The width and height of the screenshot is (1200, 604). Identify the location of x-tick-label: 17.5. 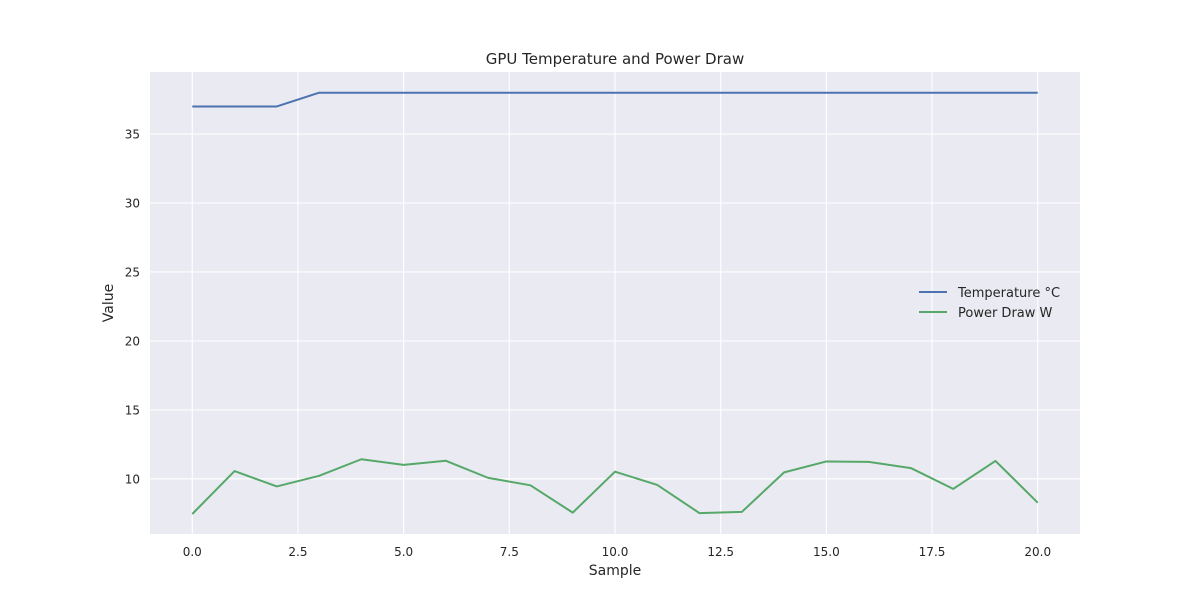
(932, 552).